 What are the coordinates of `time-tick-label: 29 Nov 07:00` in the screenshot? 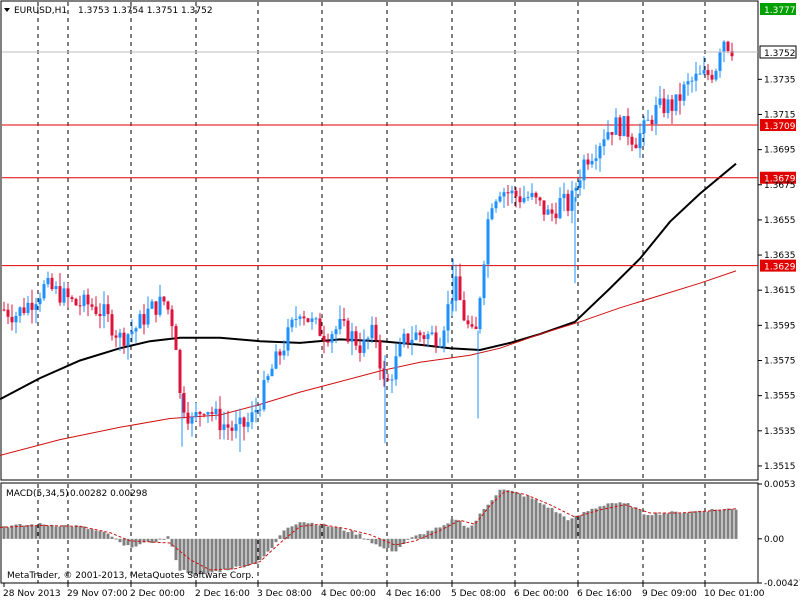 It's located at (97, 594).